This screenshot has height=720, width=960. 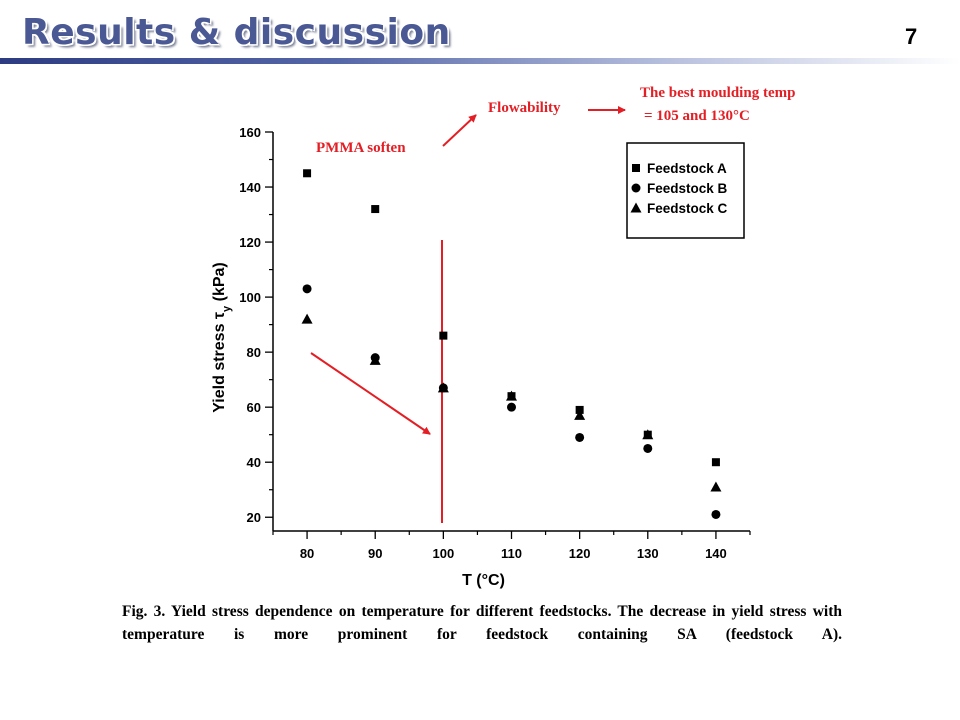 I want to click on soften-to-flow-arrow, so click(x=459, y=130).